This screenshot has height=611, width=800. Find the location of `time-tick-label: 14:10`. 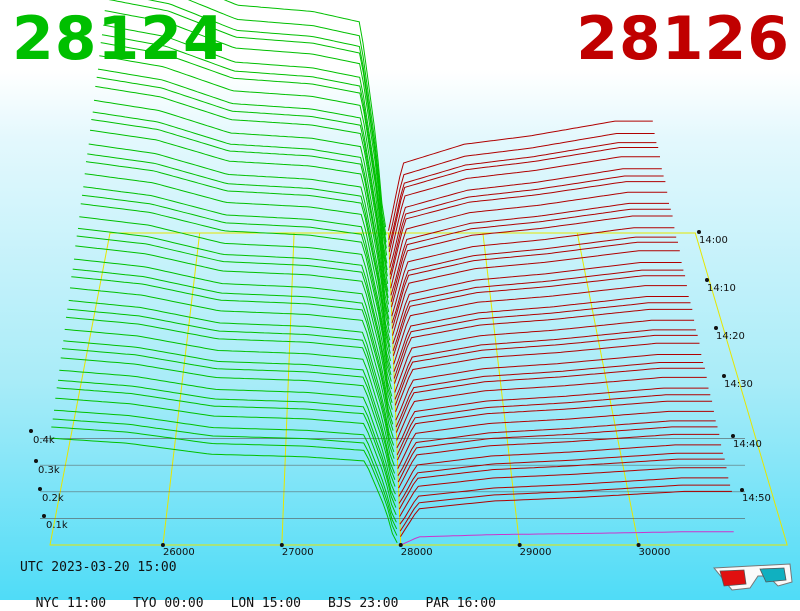

time-tick-label: 14:10 is located at coordinates (721, 288).